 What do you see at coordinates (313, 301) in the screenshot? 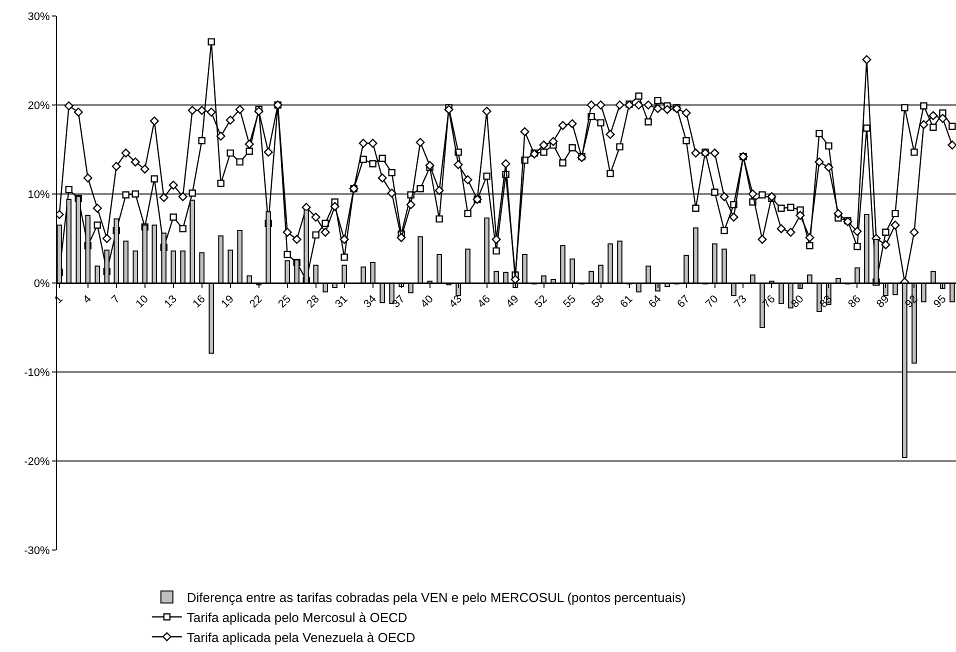
I see `x-tick-label: 28` at bounding box center [313, 301].